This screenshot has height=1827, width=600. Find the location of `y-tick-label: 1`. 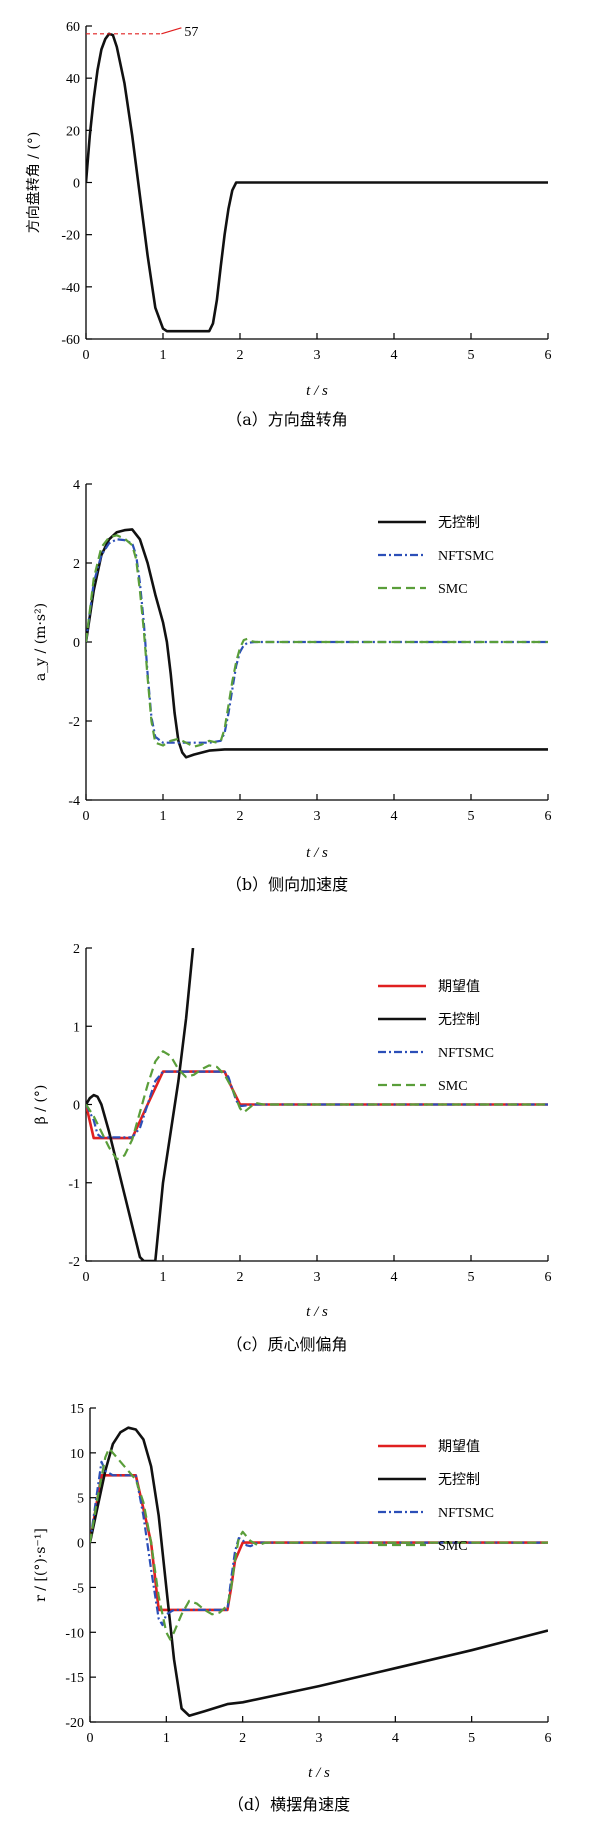

y-tick-label: 1 is located at coordinates (76, 1027).